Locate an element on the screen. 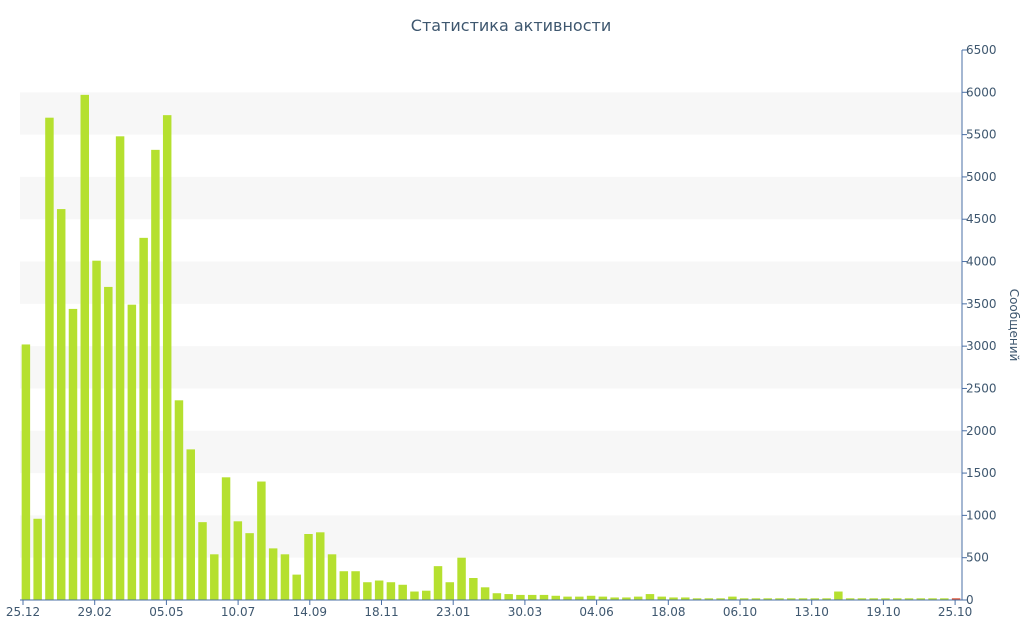  x-tick-label: 10.07 is located at coordinates (238, 612).